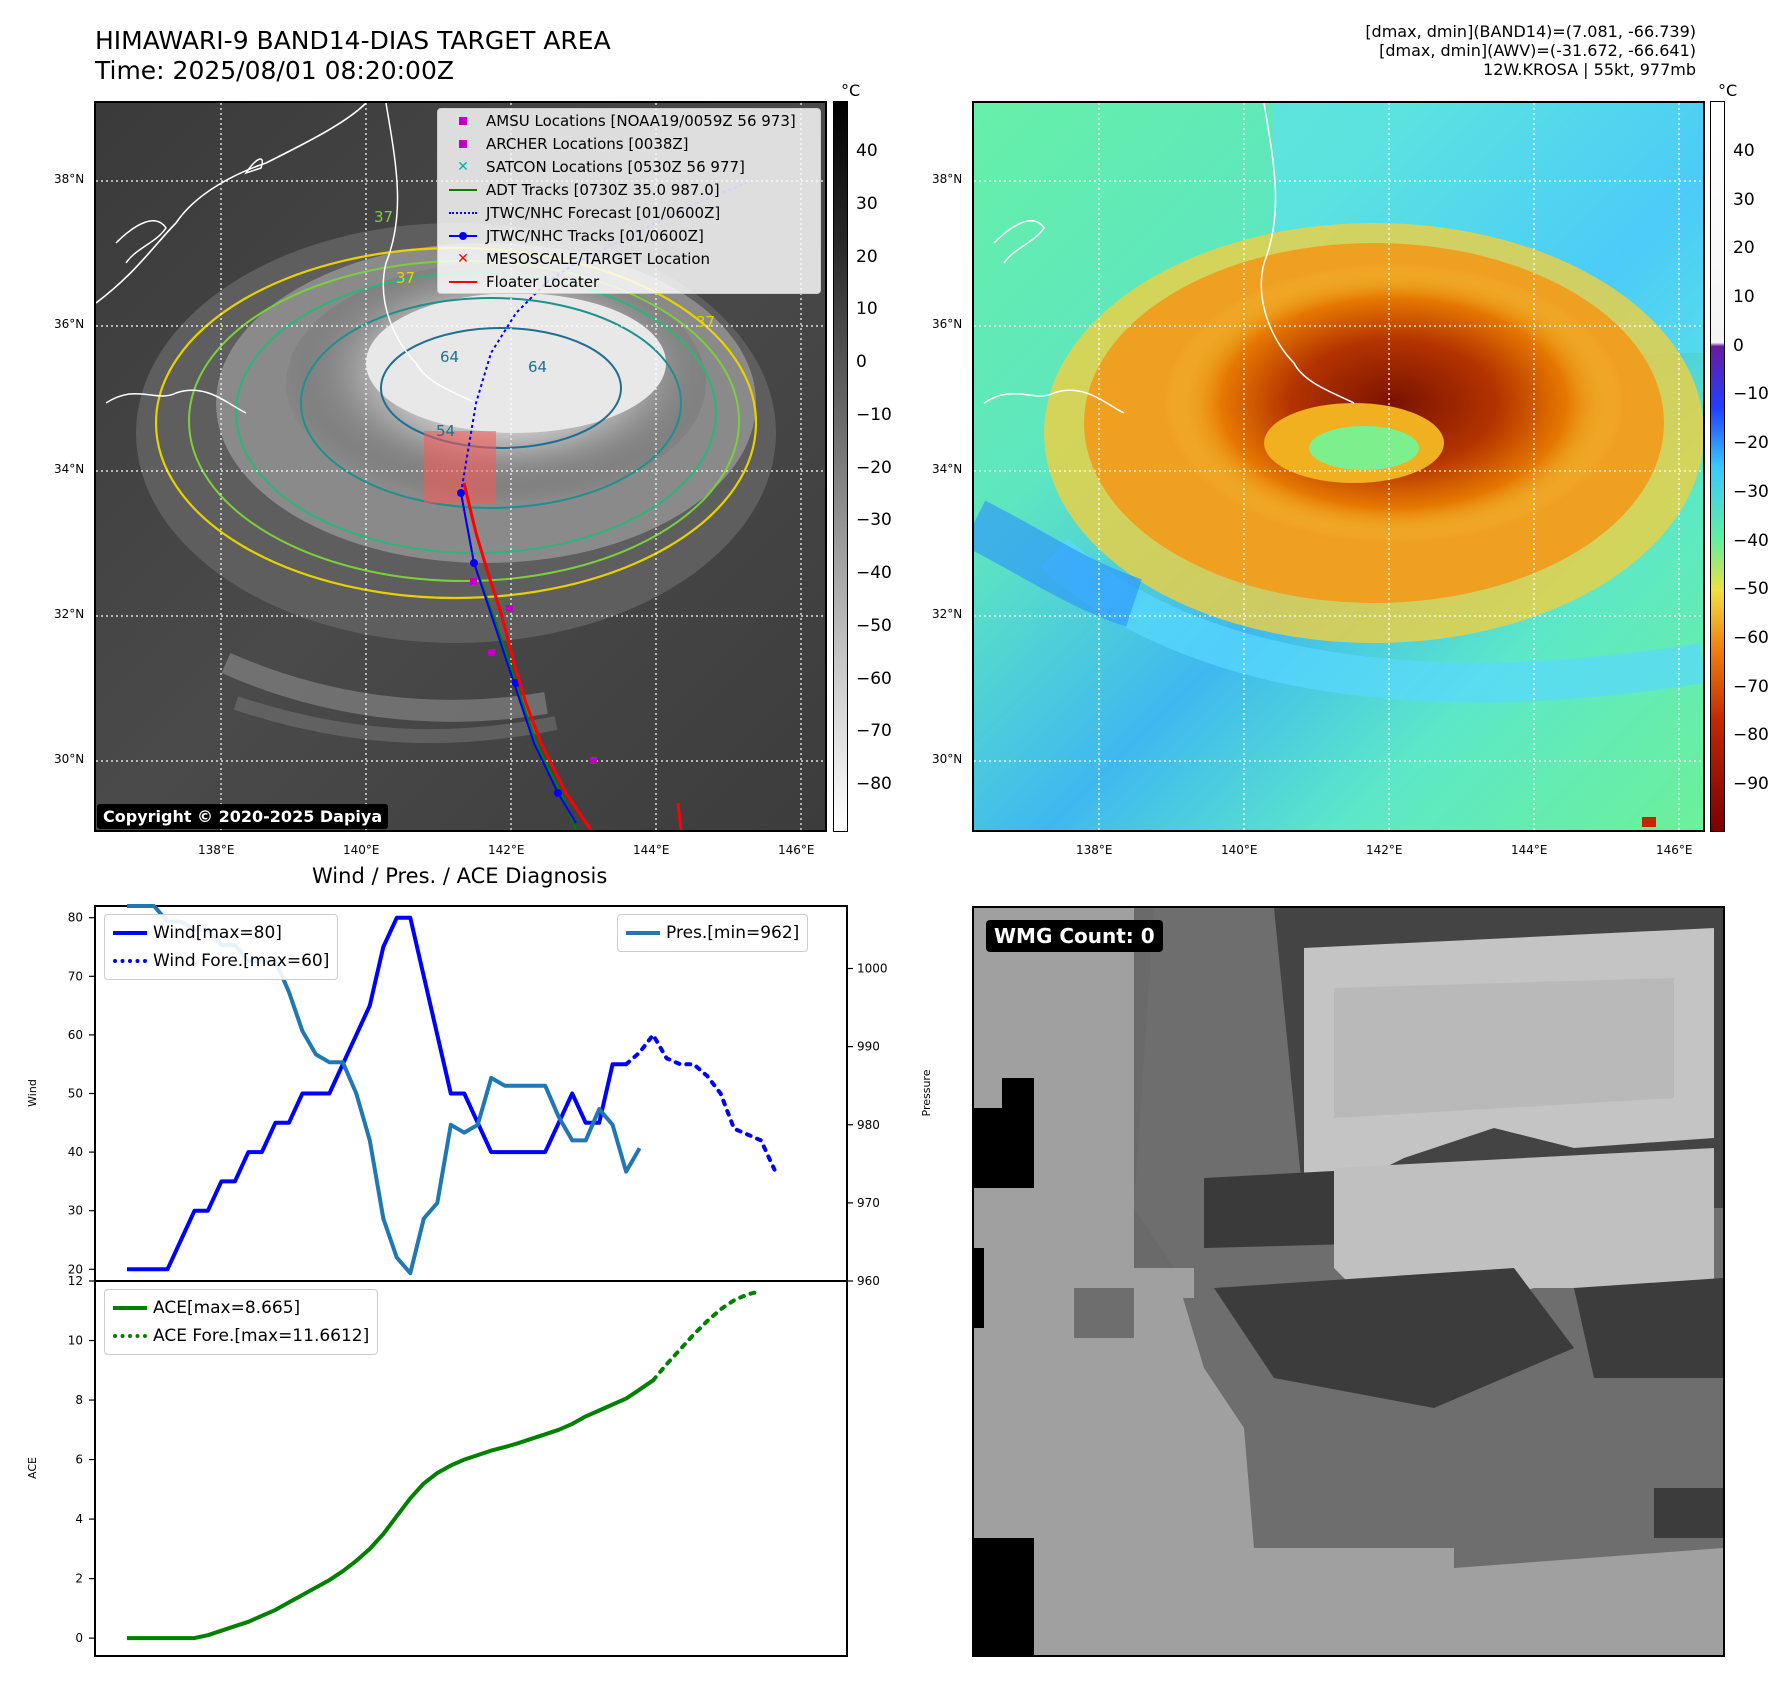  What do you see at coordinates (1074, 936) in the screenshot?
I see `wmg-count-badge: WMG Count: 0` at bounding box center [1074, 936].